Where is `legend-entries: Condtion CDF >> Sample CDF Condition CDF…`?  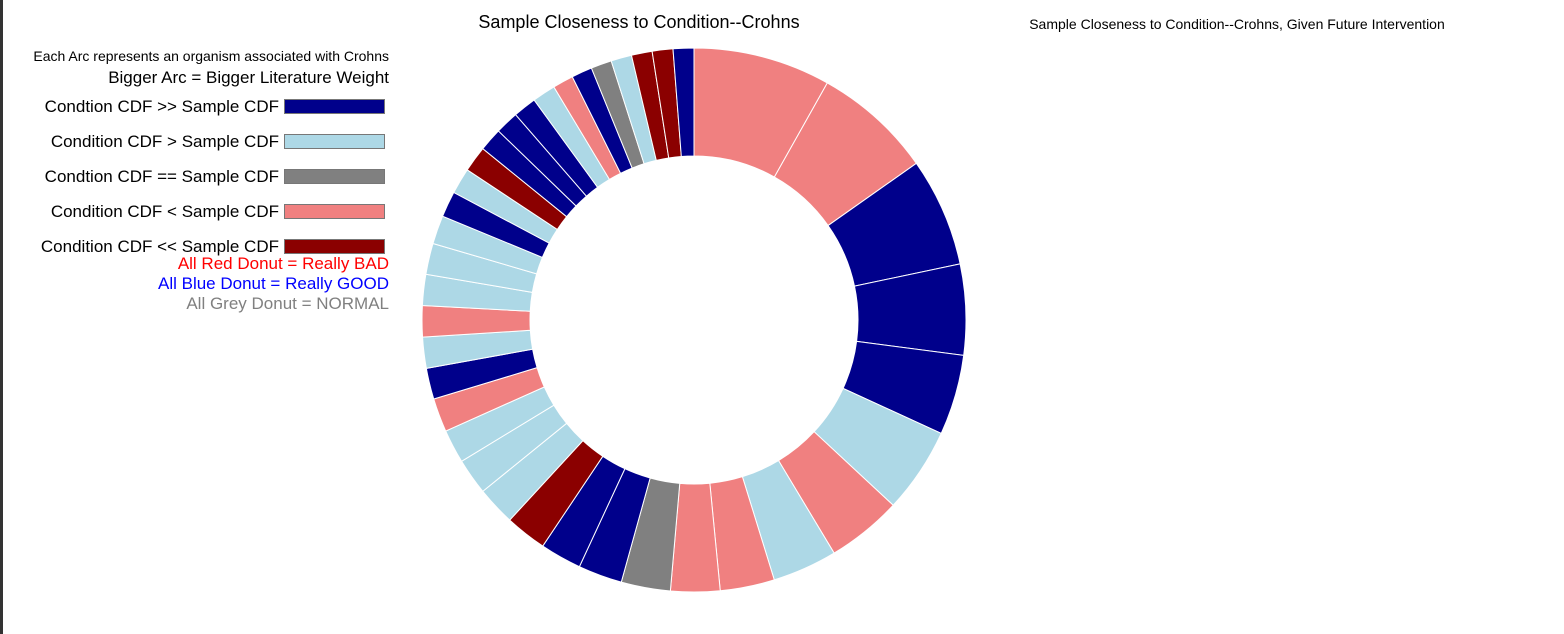
legend-entries: Condtion CDF >> Sample CDF Condition CDF… is located at coordinates (194, 176).